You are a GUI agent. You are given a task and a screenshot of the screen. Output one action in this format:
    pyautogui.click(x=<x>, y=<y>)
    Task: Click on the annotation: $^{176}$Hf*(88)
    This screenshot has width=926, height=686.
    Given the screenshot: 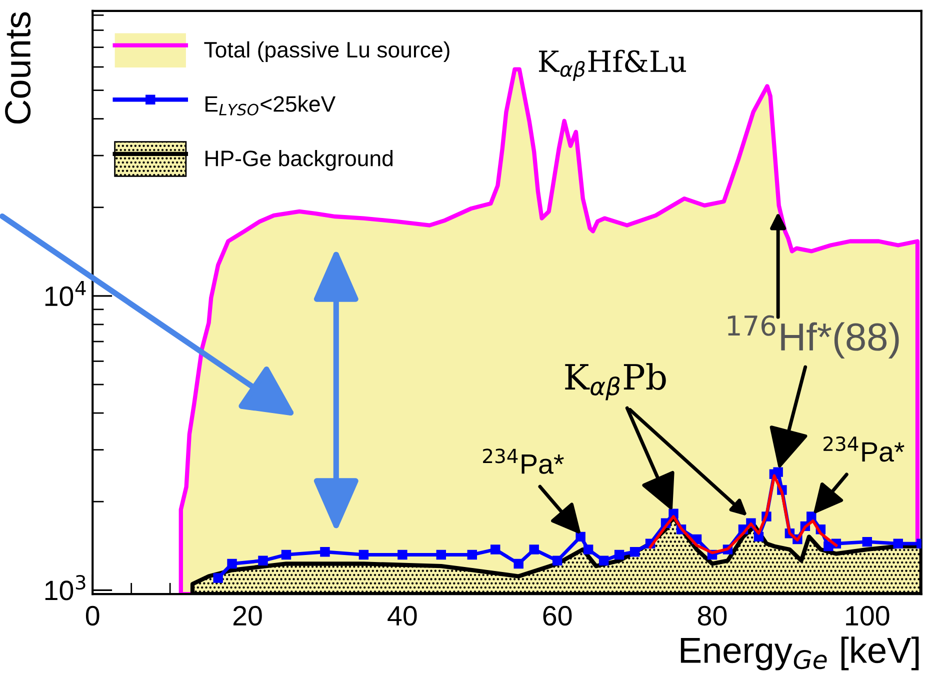 What is the action you would take?
    pyautogui.click(x=813, y=336)
    